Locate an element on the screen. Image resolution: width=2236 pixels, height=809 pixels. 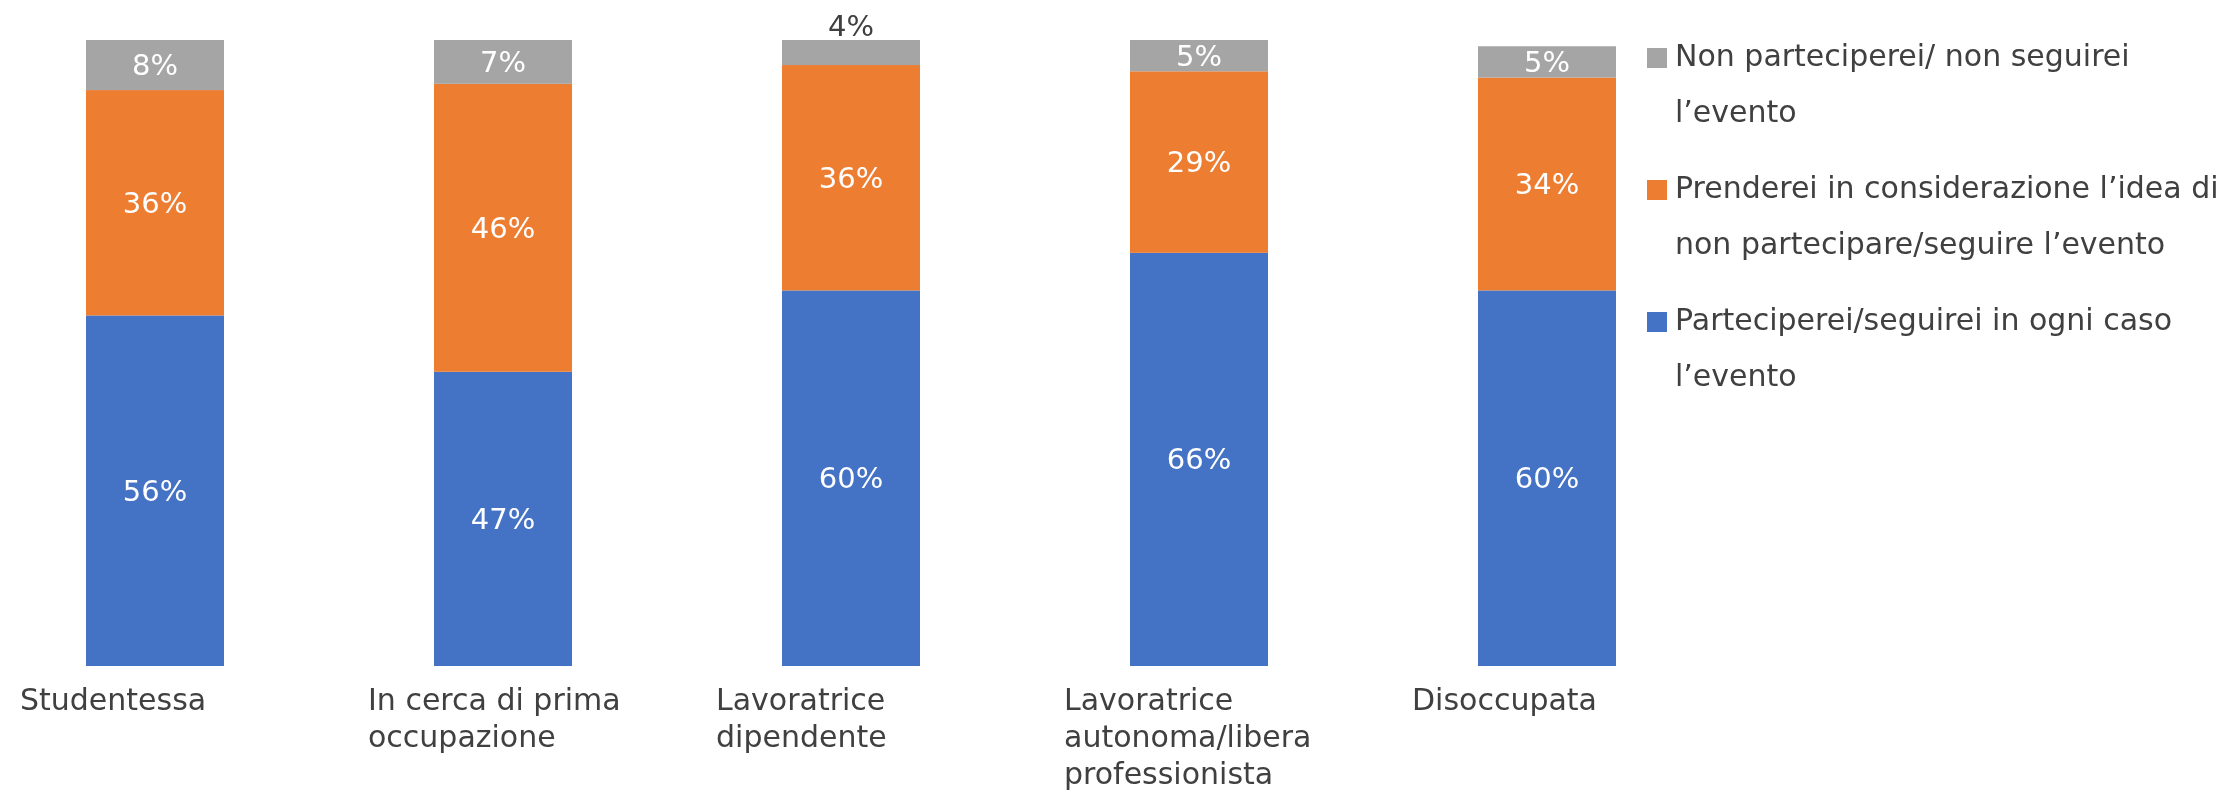
data-label: 66% is located at coordinates (1199, 459).